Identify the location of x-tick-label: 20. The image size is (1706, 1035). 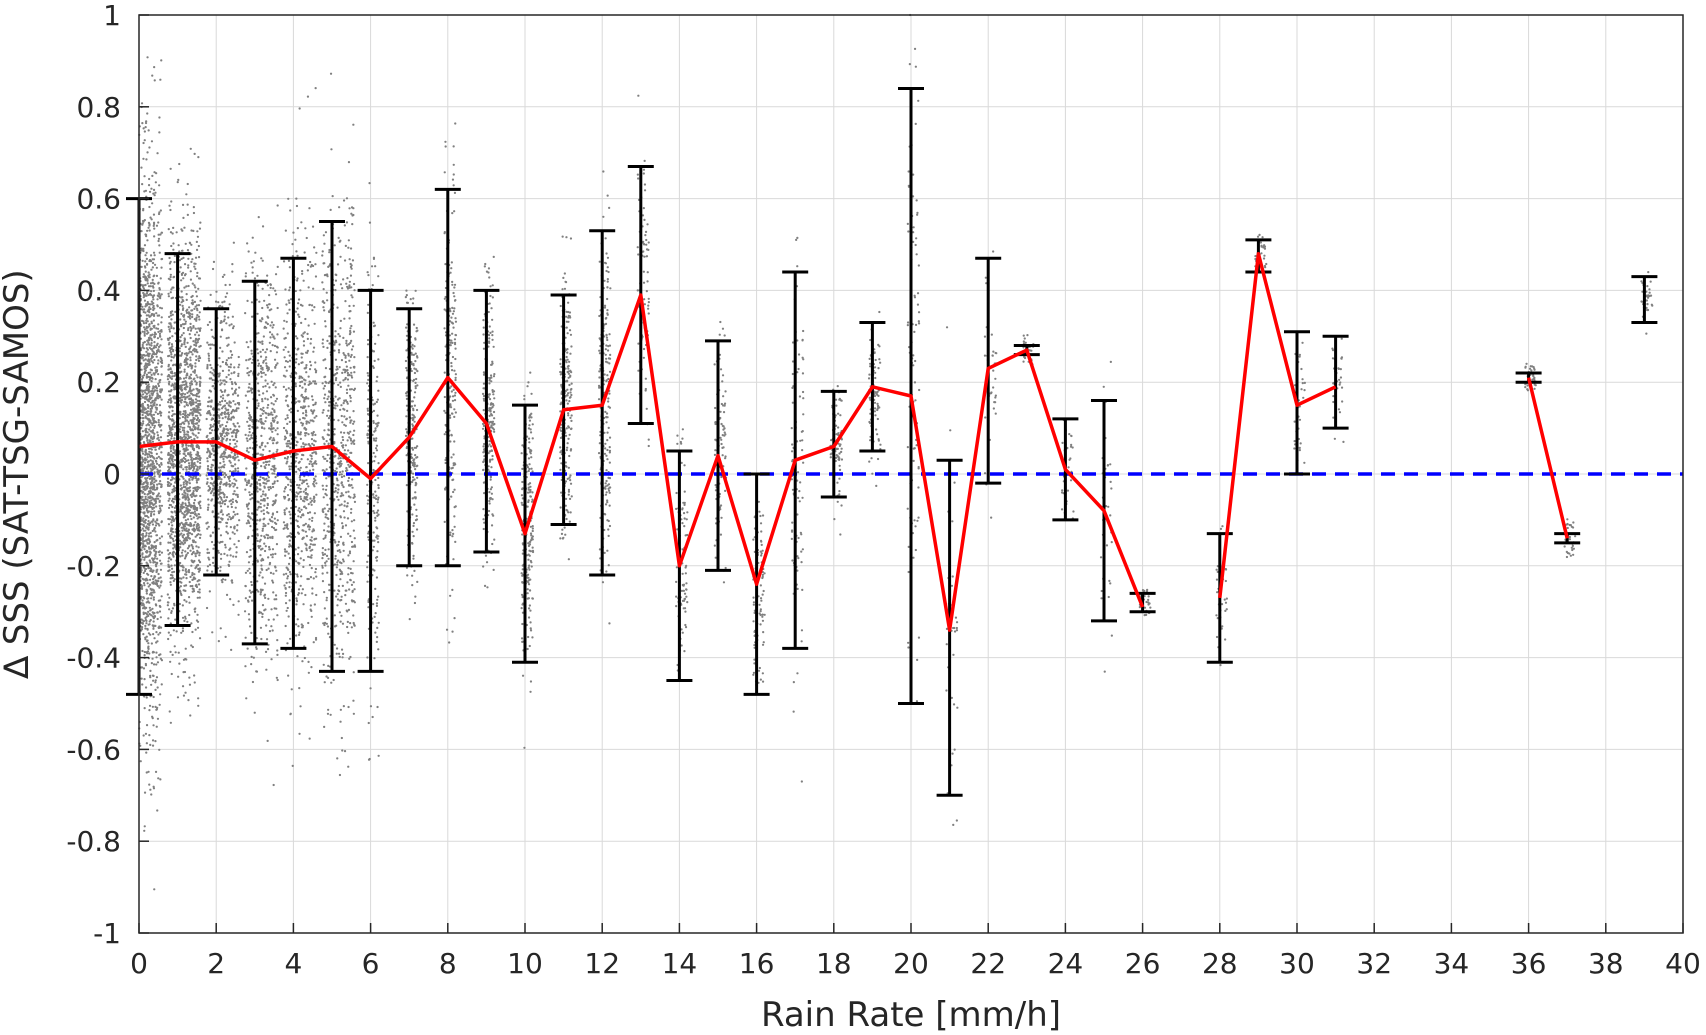
(911, 963).